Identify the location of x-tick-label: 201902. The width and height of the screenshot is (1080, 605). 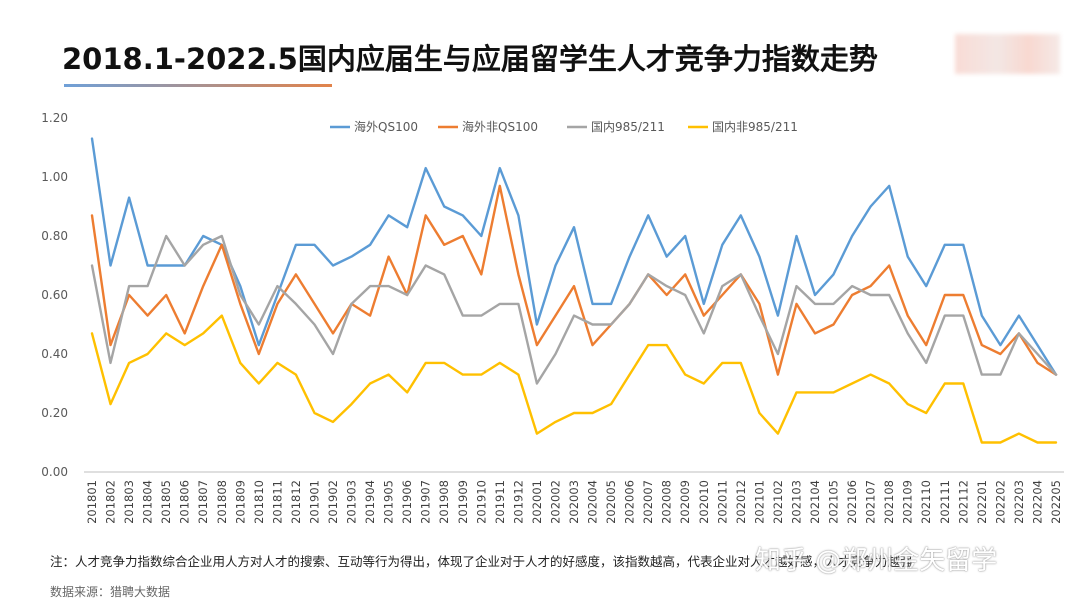
(333, 502).